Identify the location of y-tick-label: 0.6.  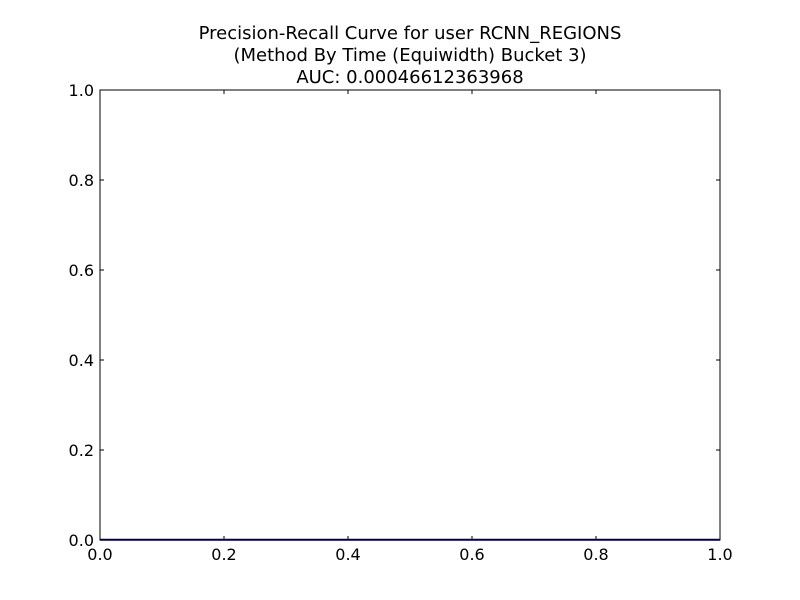
(81, 270).